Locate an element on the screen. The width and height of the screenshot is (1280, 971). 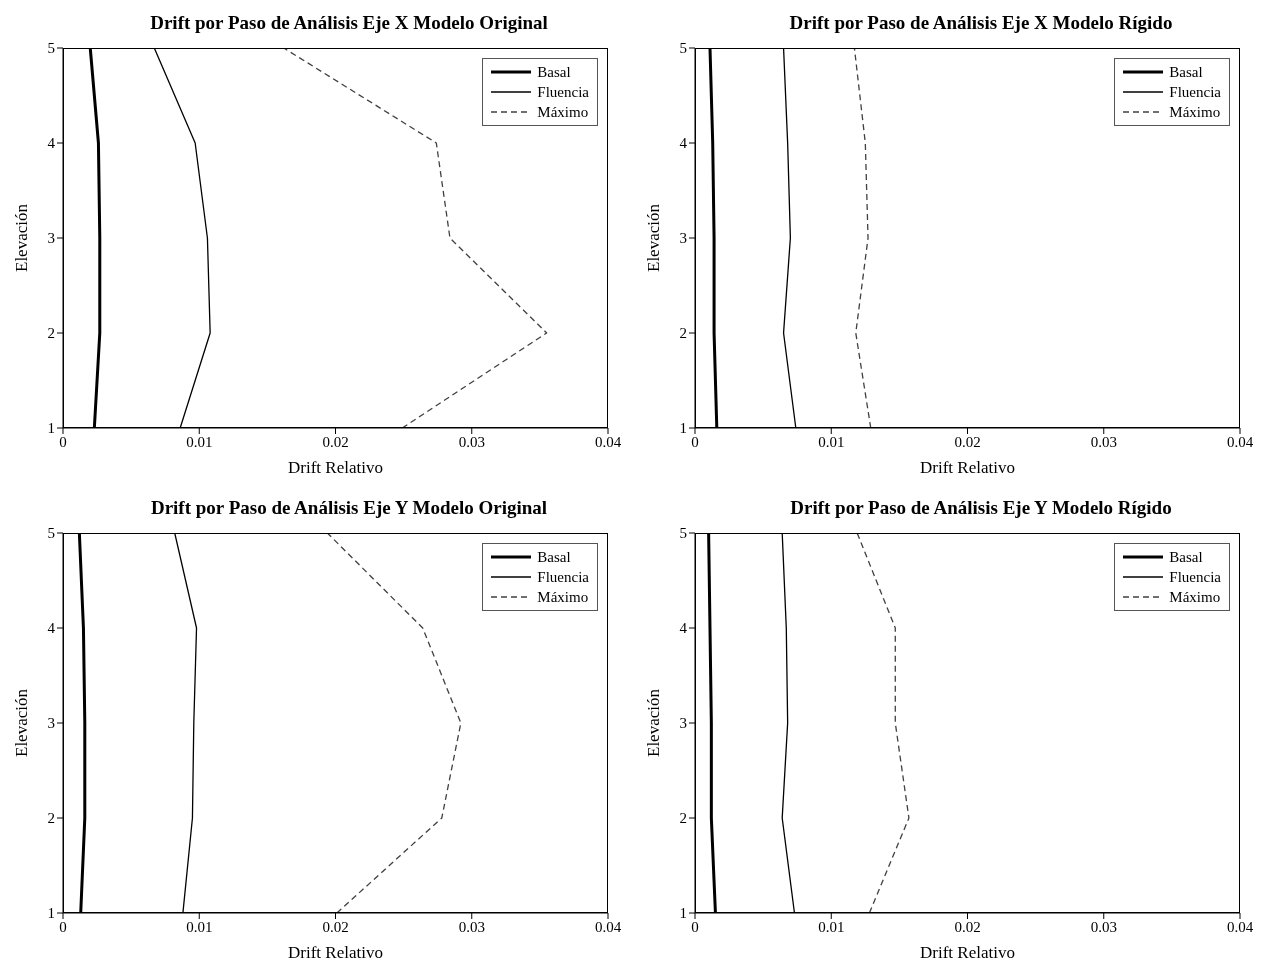
chart-title: Drift por Paso de Análisis Eje Y Modelo Original is located at coordinates (349, 508).